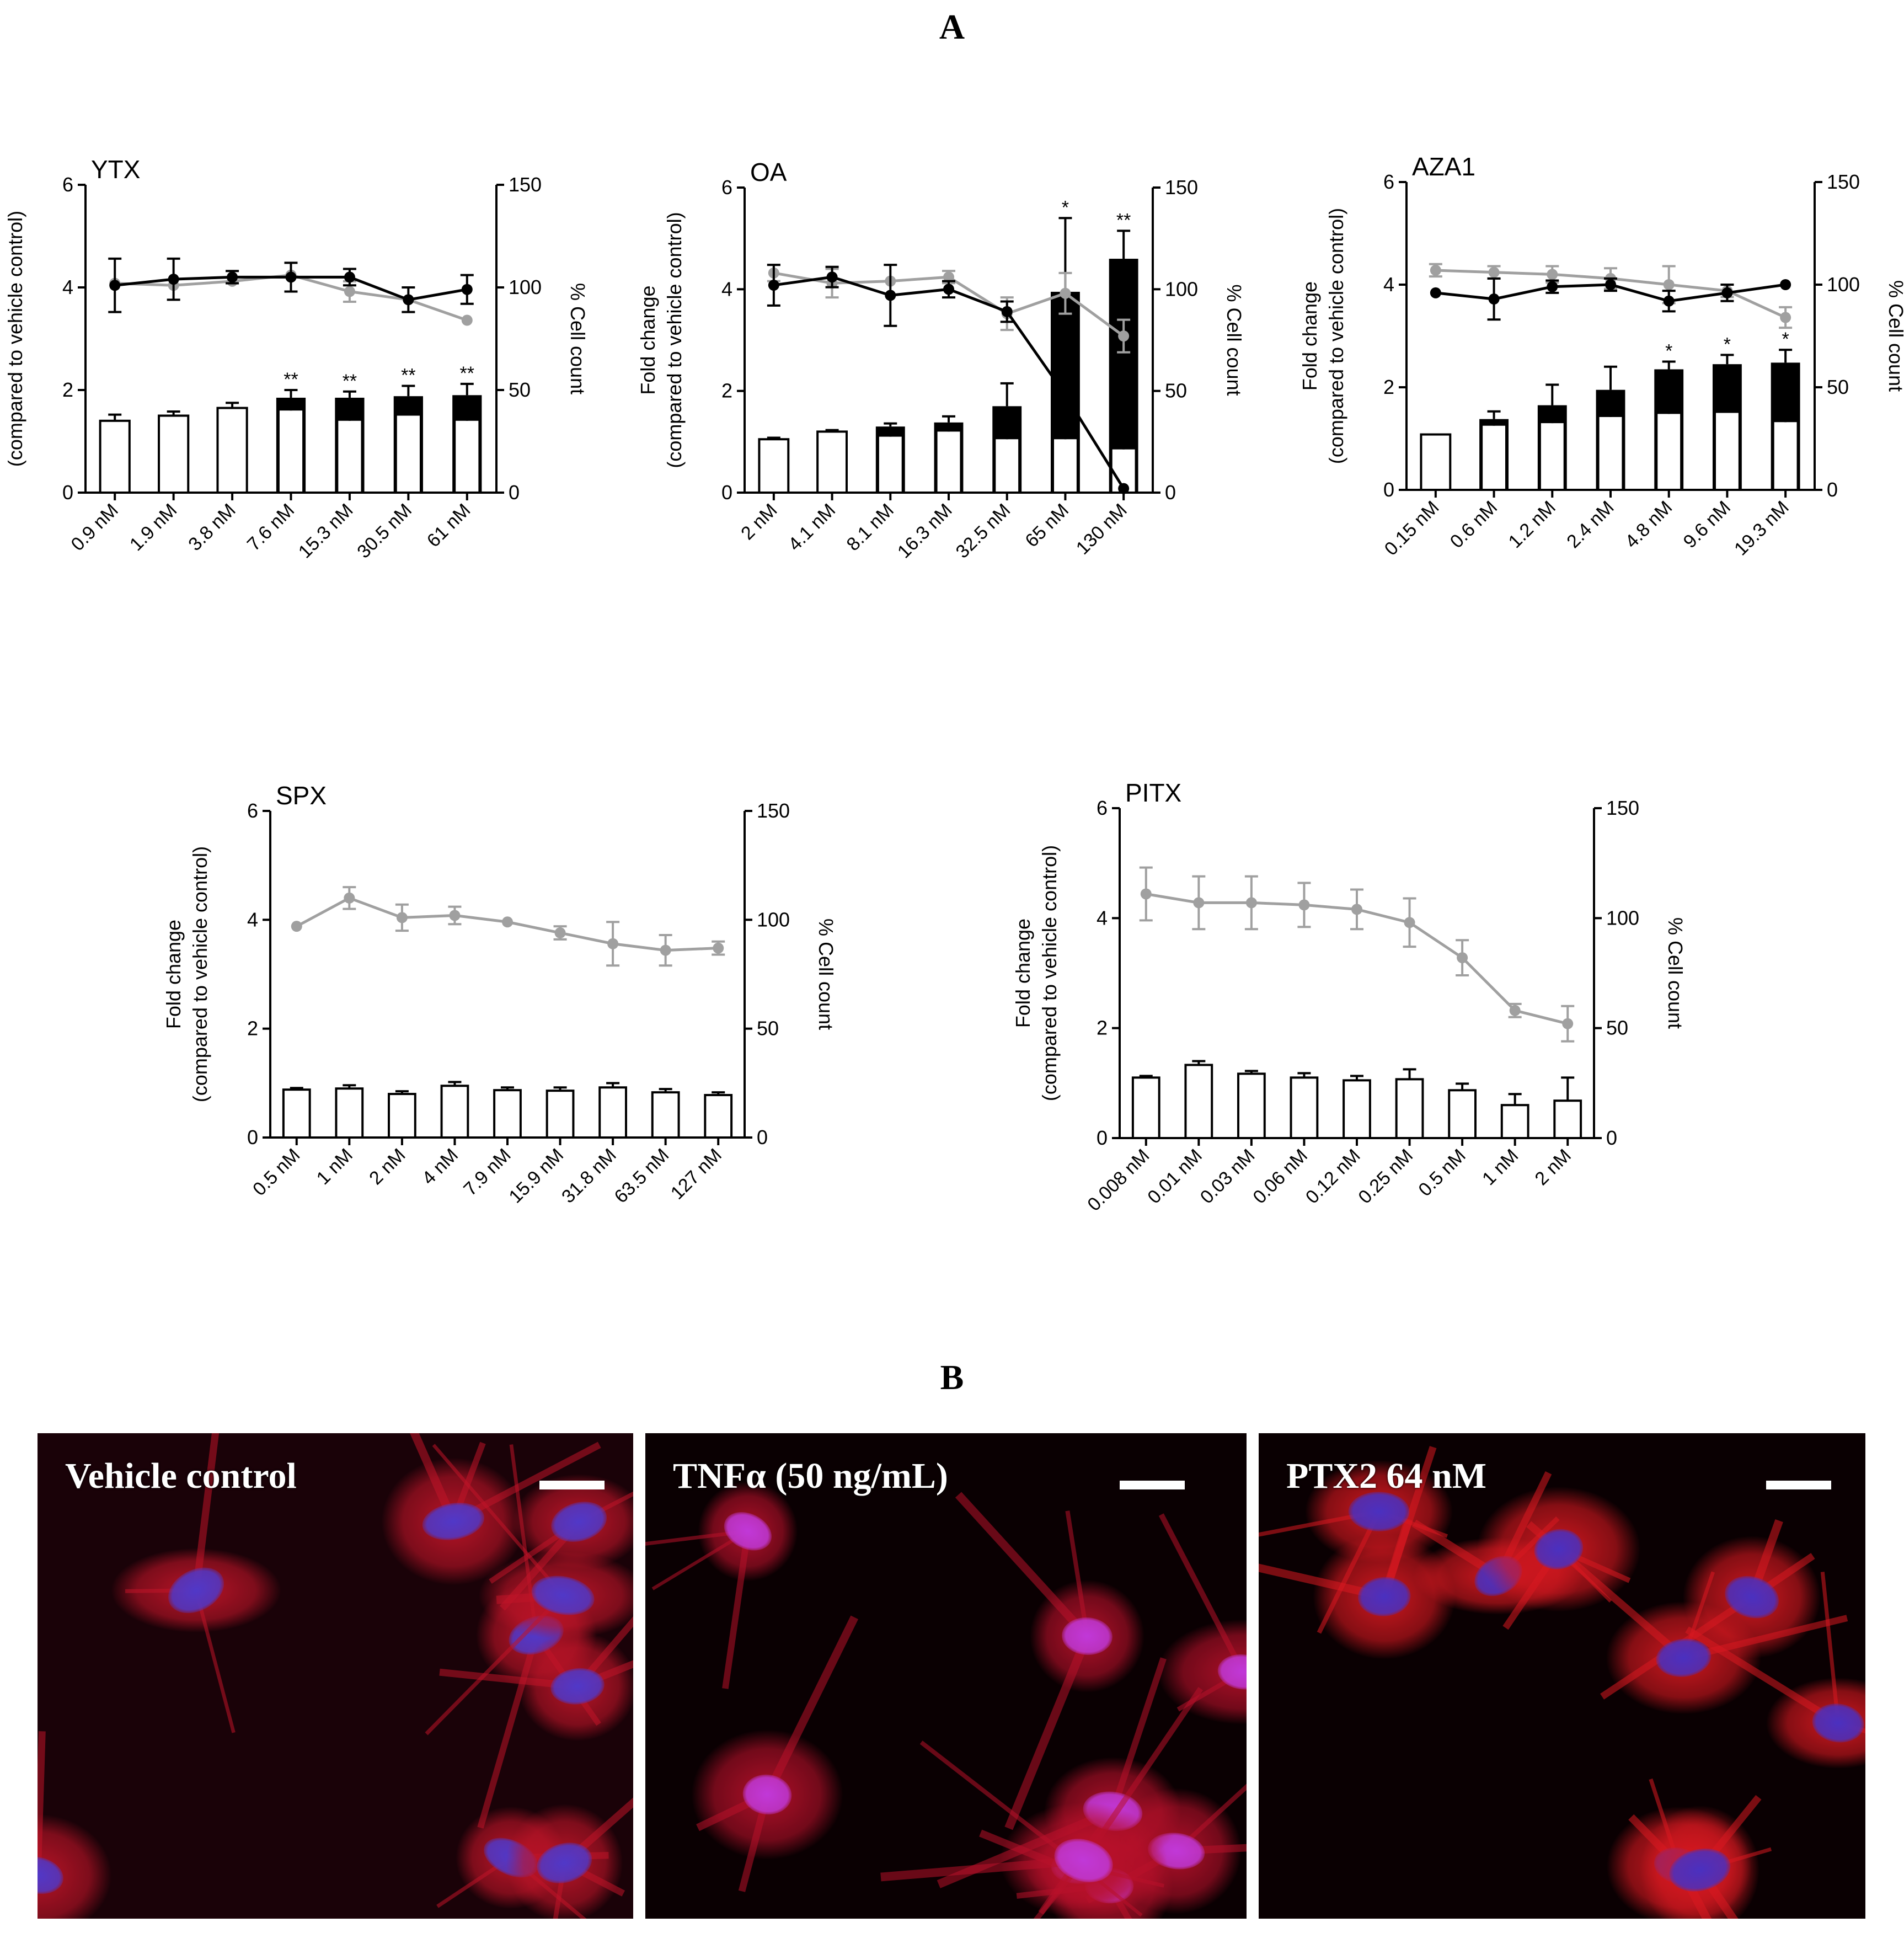 This screenshot has width=1904, height=1933. Describe the element at coordinates (1648, 524) in the screenshot. I see `x-tick-label: 4.8 nM` at that location.